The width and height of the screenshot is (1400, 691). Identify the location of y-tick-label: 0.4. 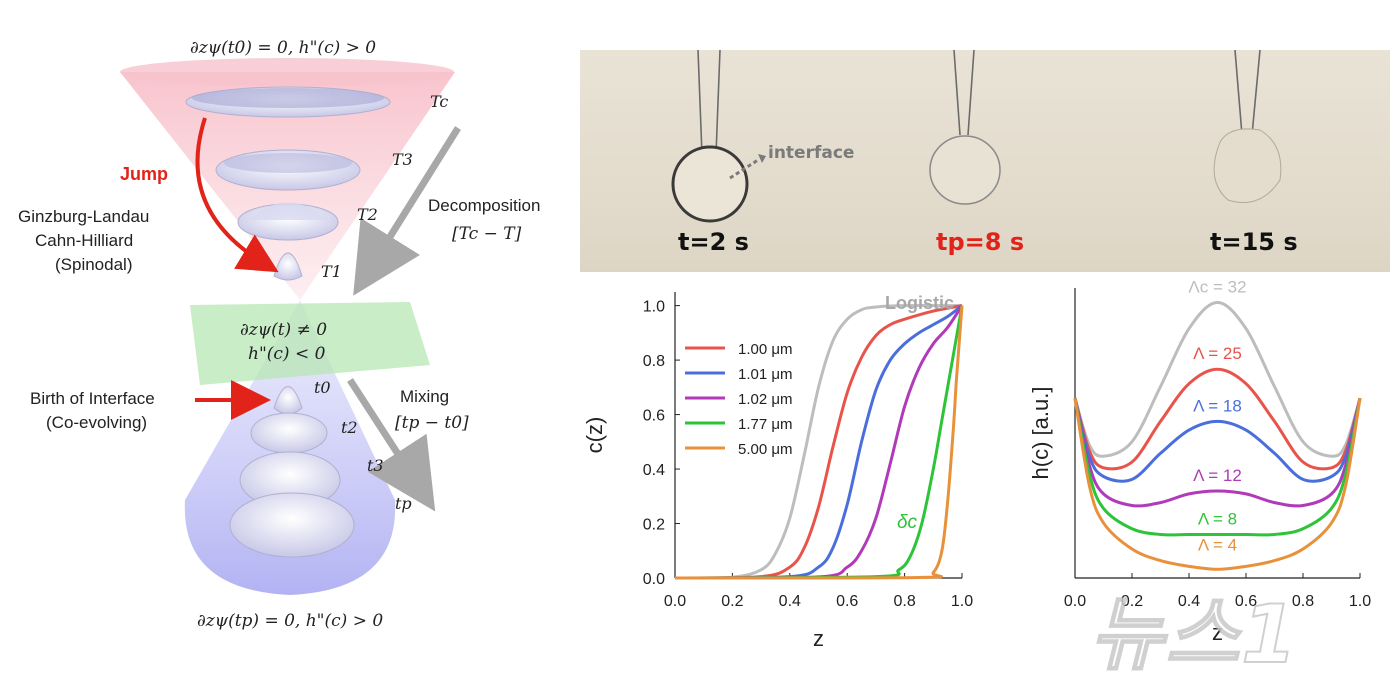
(654, 470).